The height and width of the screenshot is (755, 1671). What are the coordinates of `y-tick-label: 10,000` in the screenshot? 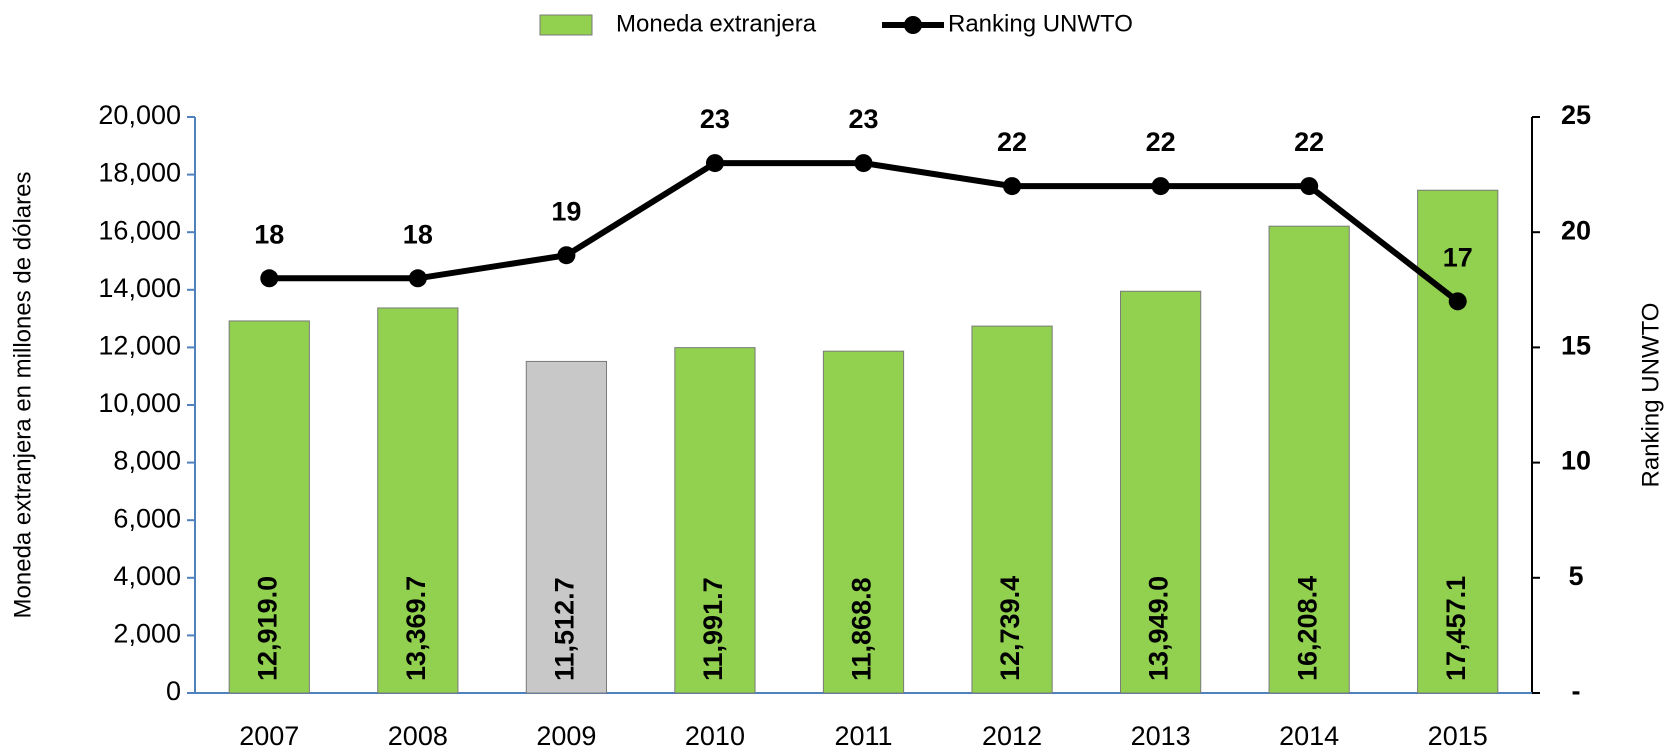 It's located at (139, 403).